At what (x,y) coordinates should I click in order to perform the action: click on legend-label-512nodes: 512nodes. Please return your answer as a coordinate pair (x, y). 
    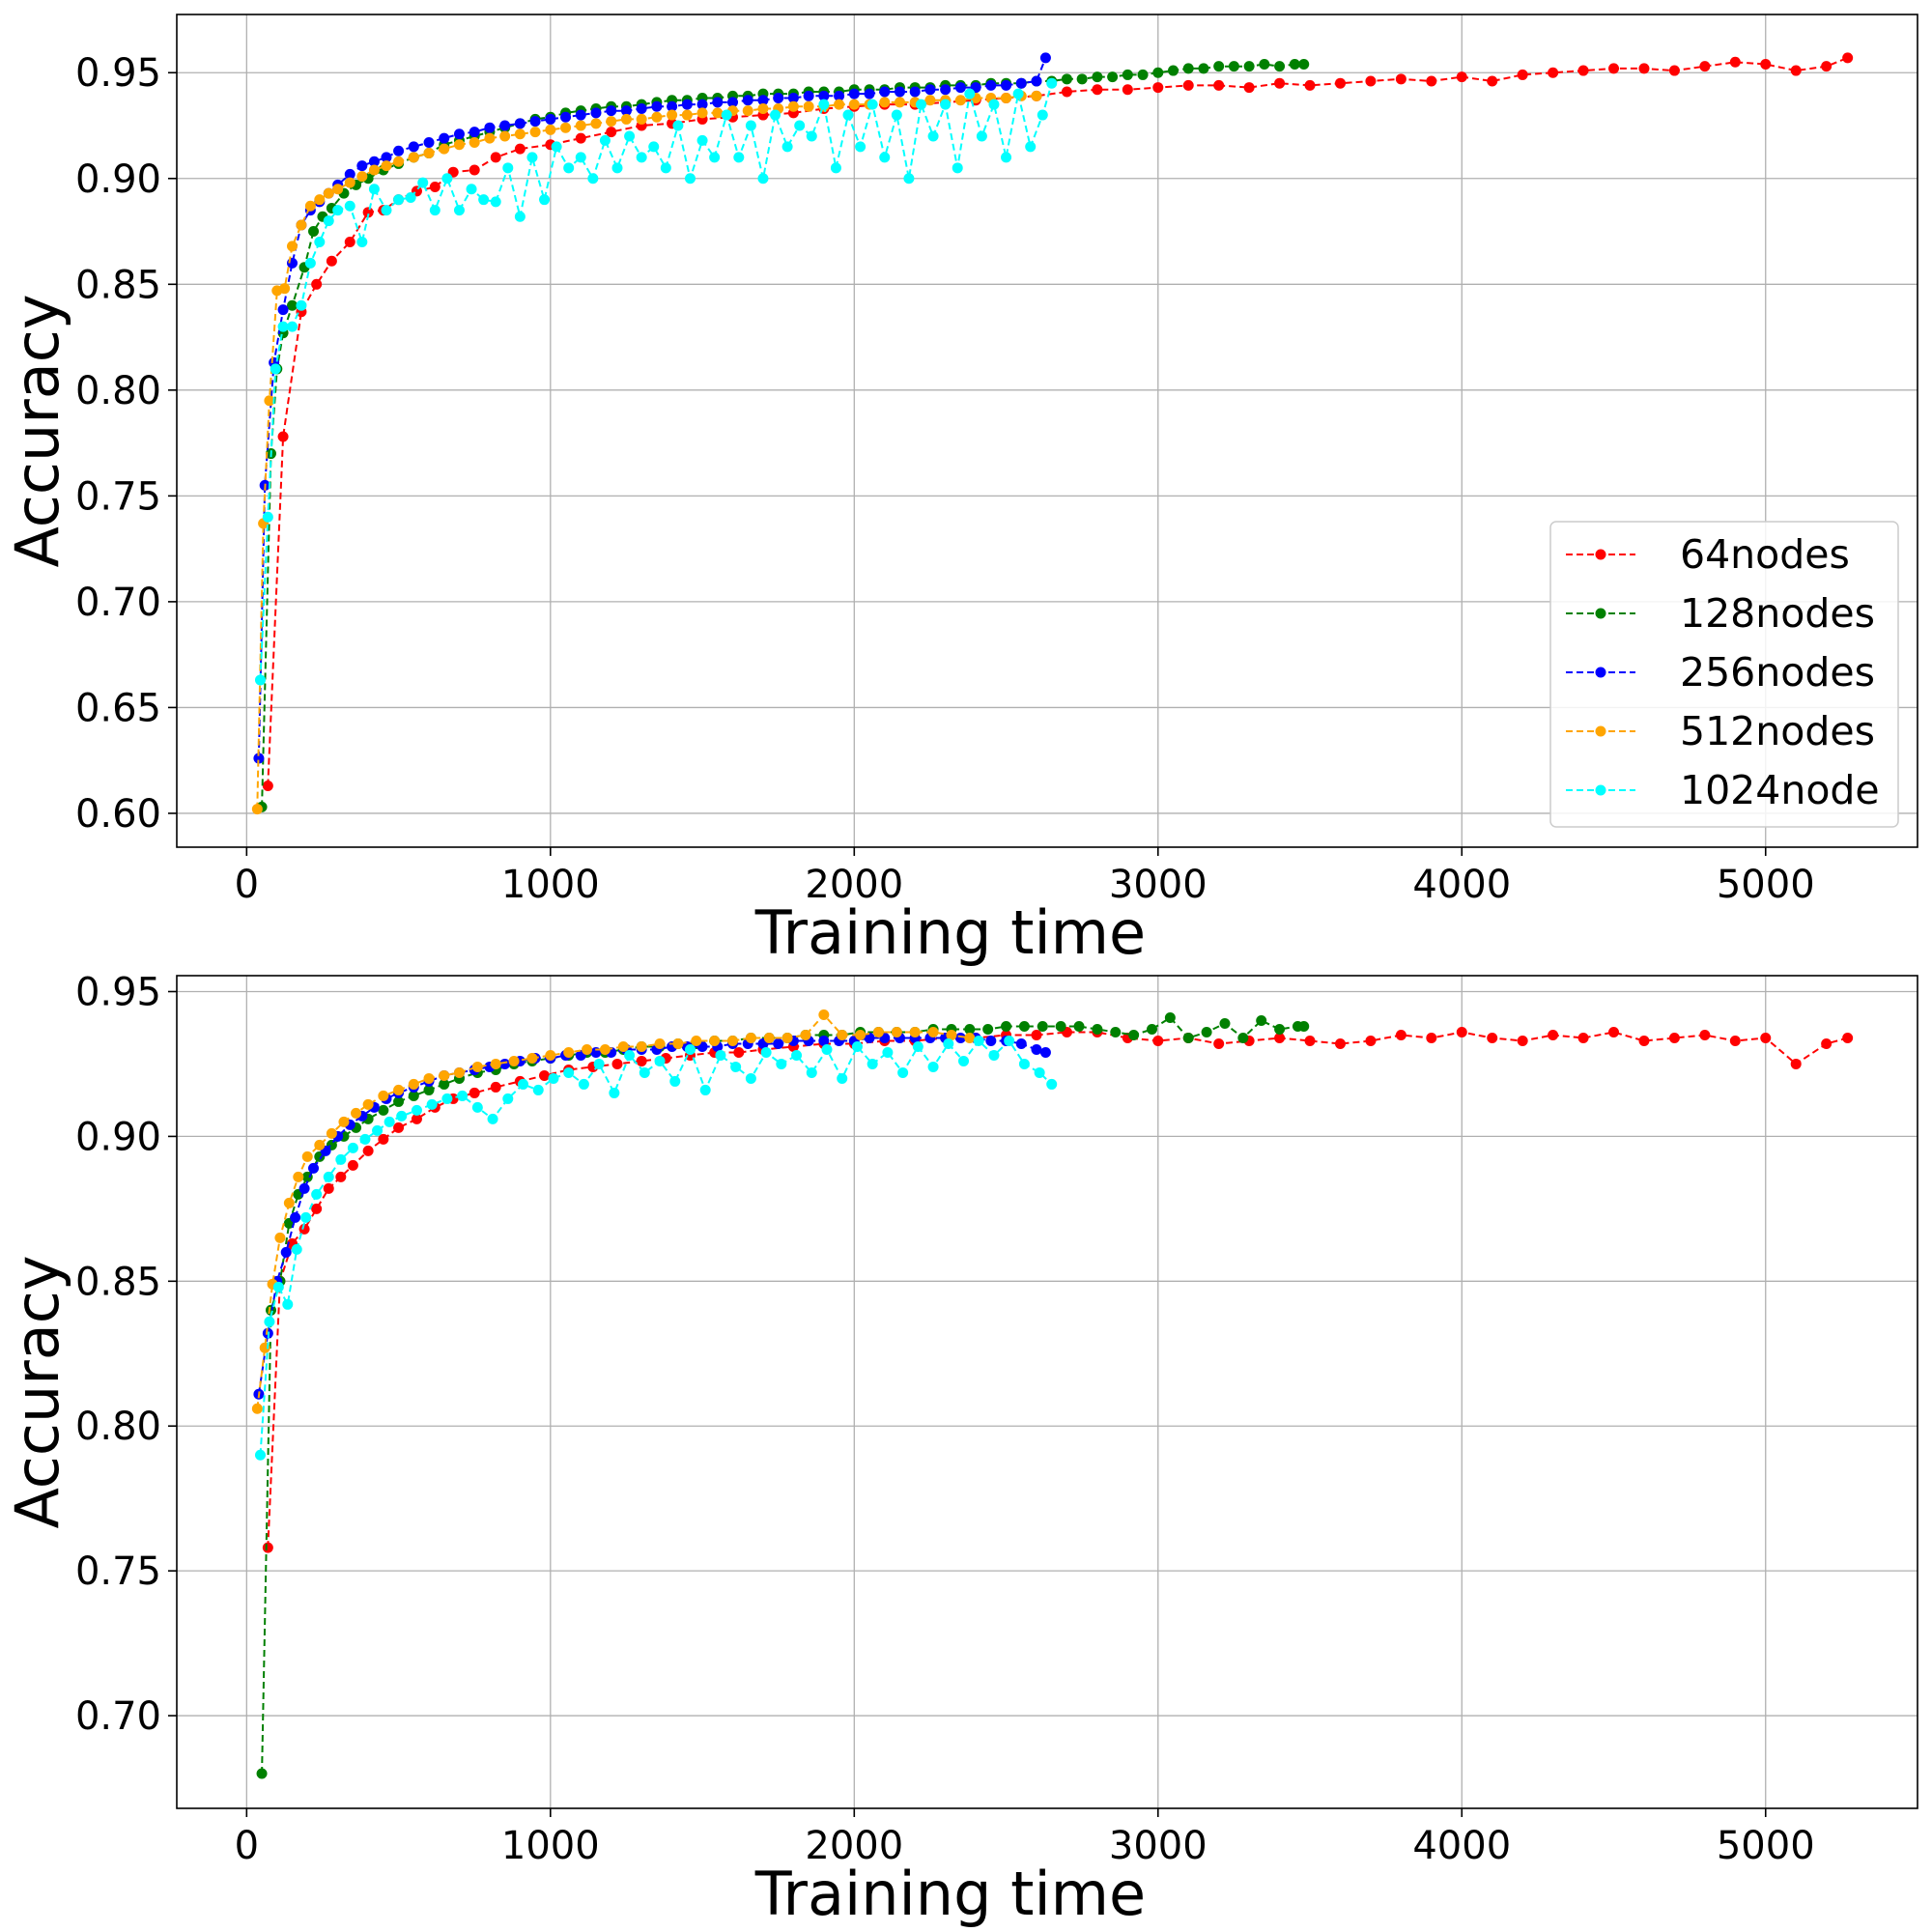
    Looking at the image, I should click on (1777, 731).